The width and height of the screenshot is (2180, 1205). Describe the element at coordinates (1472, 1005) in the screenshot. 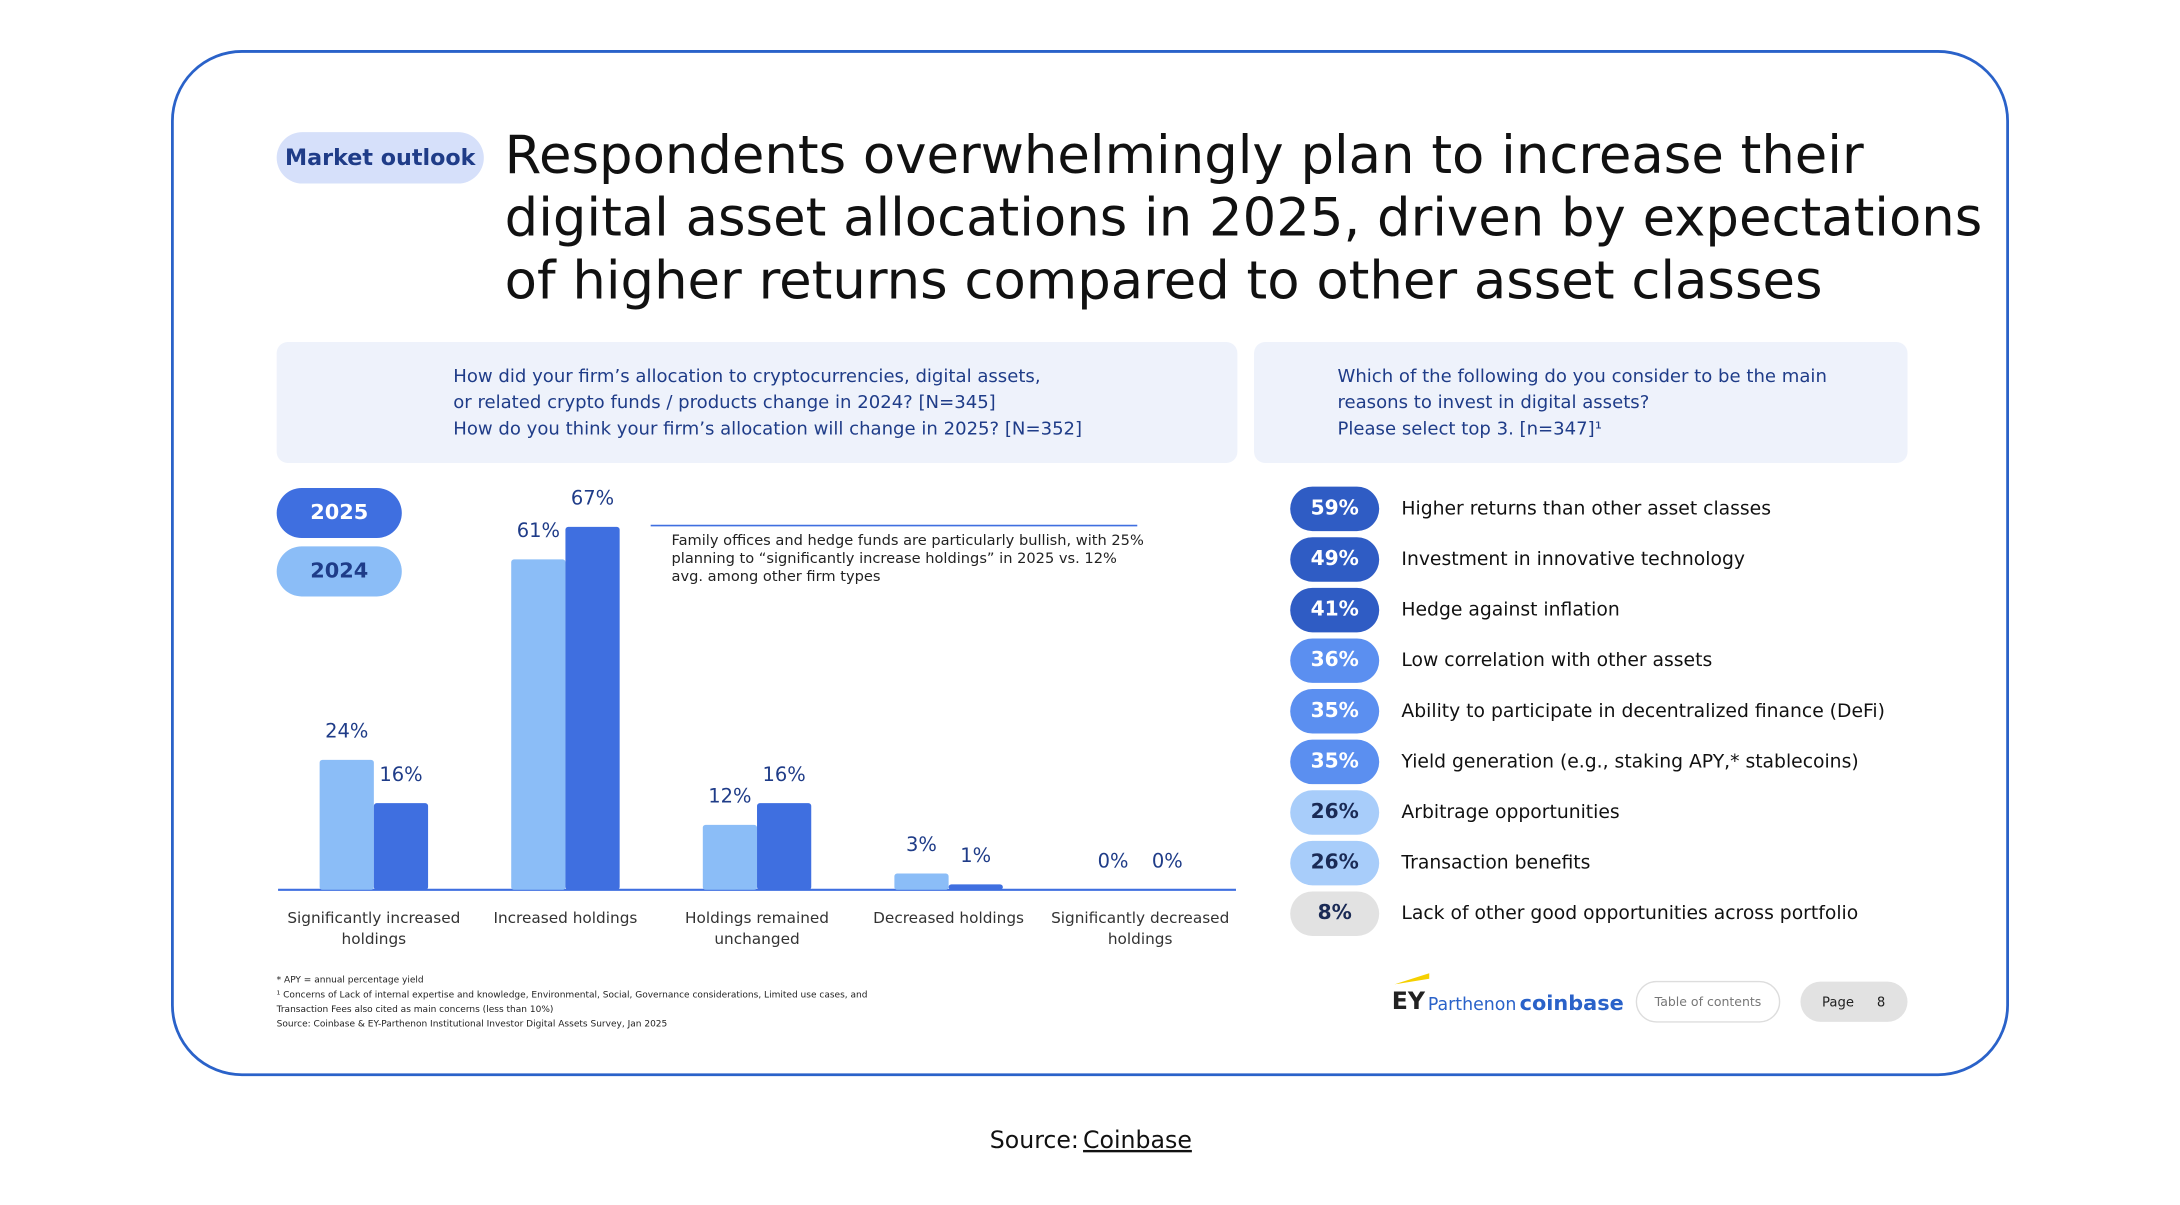

I see `logo-parthenon: Parthenon` at that location.